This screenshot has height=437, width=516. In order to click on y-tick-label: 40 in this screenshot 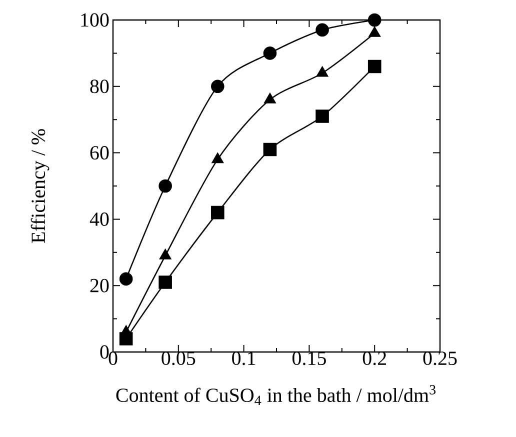, I will do `click(99, 219)`.